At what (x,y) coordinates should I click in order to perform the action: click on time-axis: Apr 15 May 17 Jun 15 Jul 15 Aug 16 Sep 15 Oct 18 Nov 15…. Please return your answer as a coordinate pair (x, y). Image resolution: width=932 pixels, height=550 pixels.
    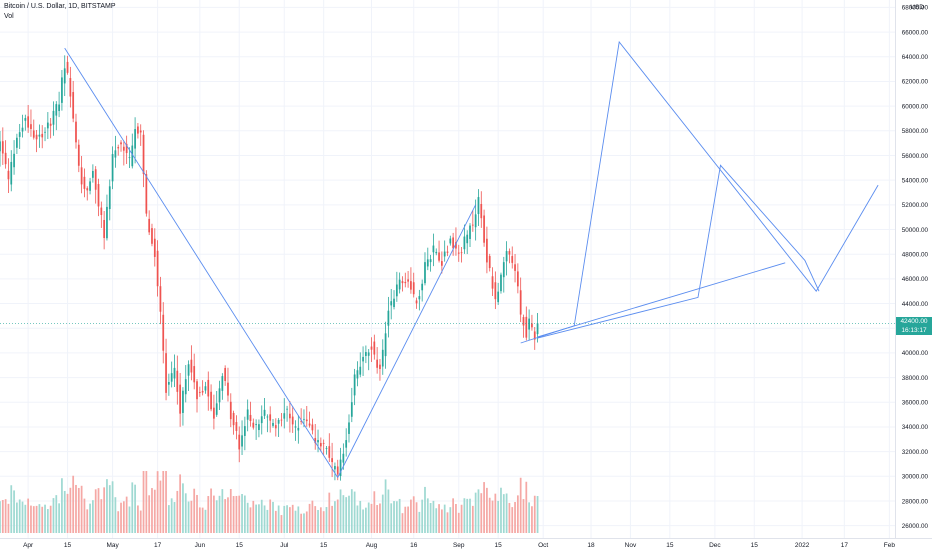
    Looking at the image, I should click on (459, 545).